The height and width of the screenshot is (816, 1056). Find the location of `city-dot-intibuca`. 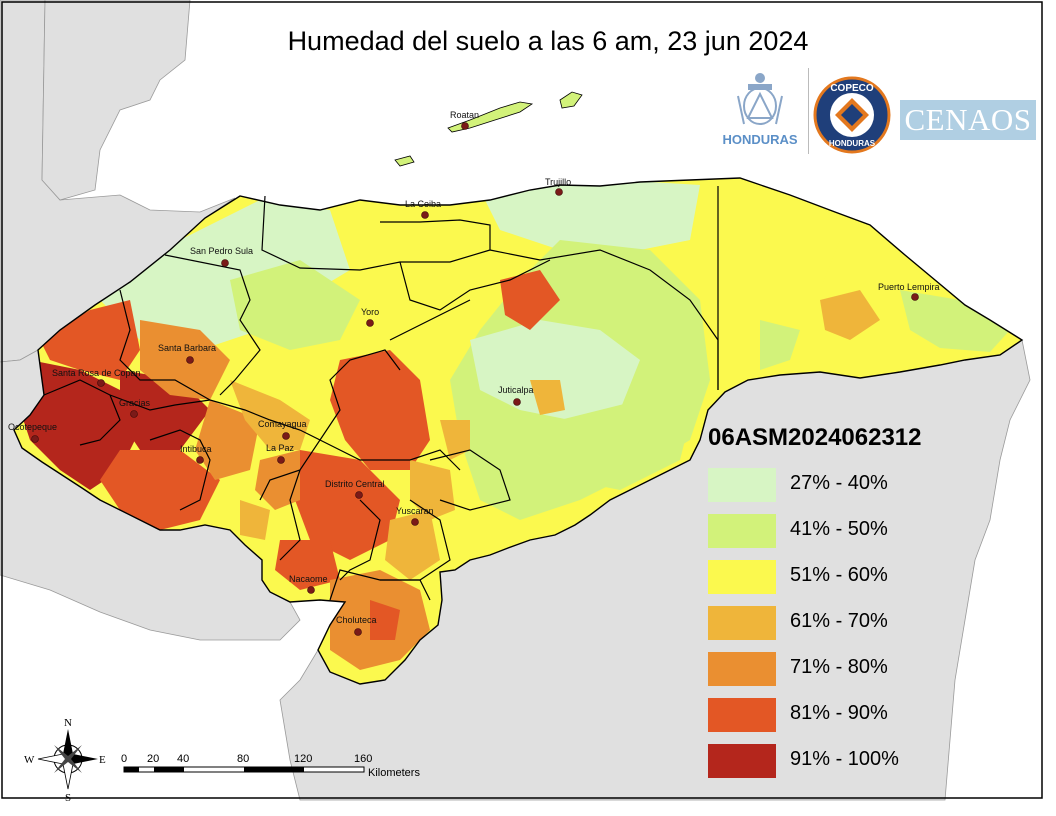

city-dot-intibuca is located at coordinates (200, 460).